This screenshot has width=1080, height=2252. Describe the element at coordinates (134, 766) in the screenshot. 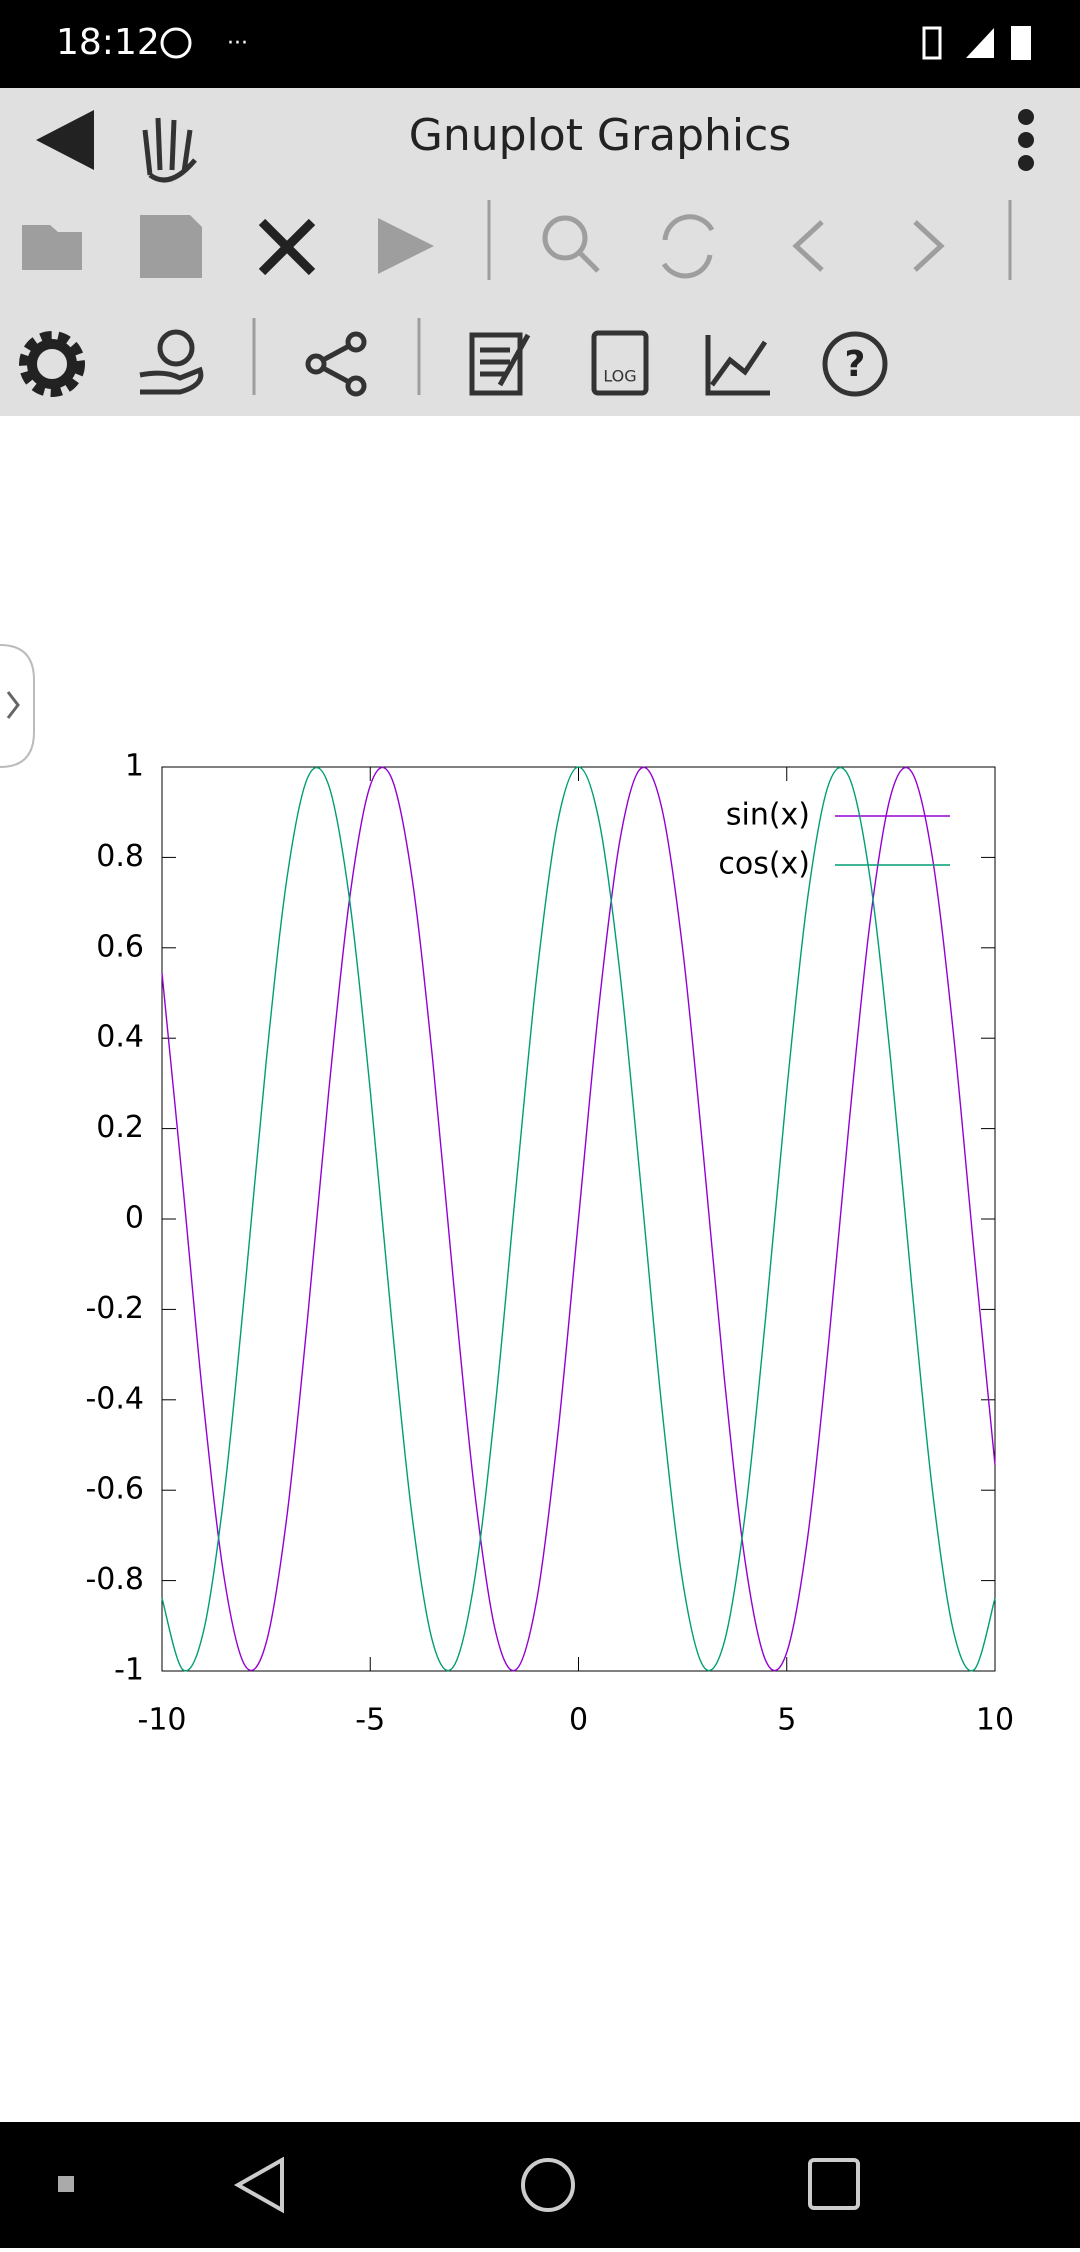

I see `y-tick-label: 1` at that location.